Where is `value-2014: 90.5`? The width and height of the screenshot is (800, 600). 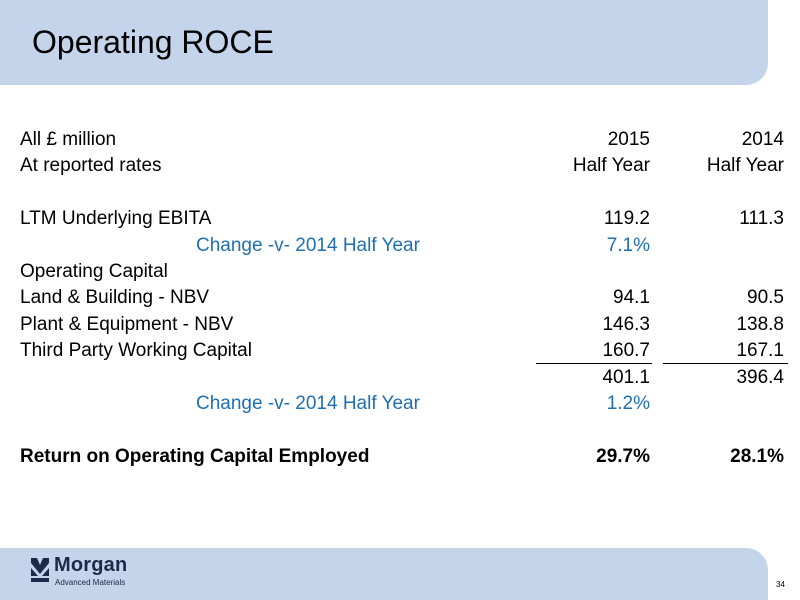
value-2014: 90.5 is located at coordinates (765, 298).